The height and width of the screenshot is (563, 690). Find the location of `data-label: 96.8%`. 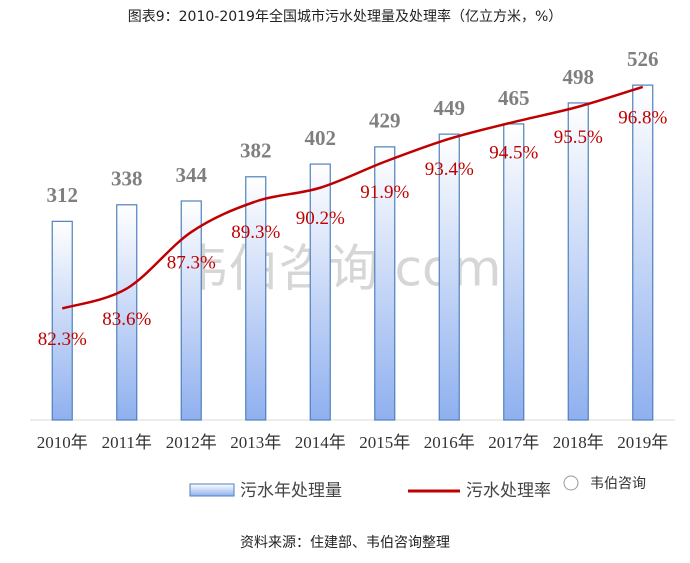

data-label: 96.8% is located at coordinates (642, 117).